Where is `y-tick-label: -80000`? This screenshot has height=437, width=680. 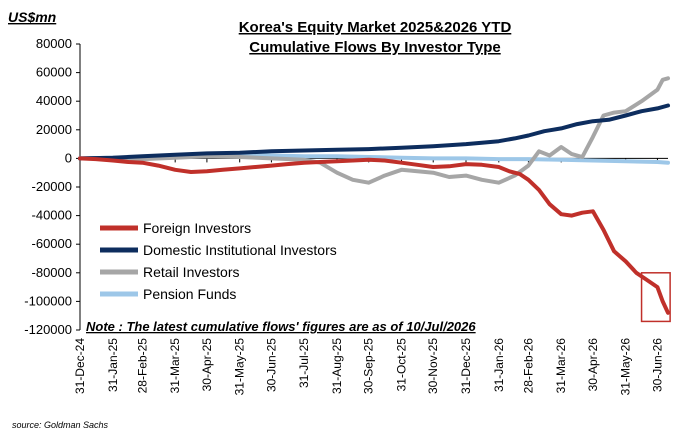
y-tick-label: -80000 is located at coordinates (52, 272).